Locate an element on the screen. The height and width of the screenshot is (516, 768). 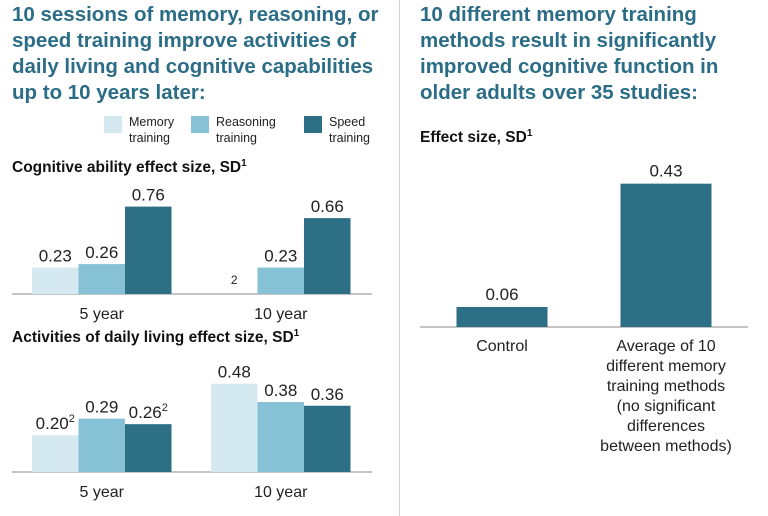
panel-divider is located at coordinates (399, 258).